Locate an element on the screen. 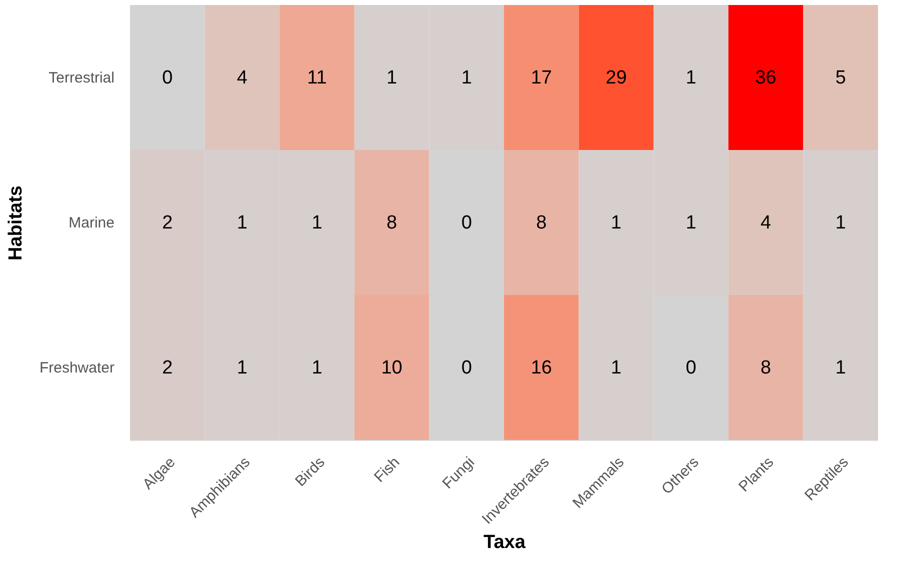  data-label: 10 is located at coordinates (391, 368).